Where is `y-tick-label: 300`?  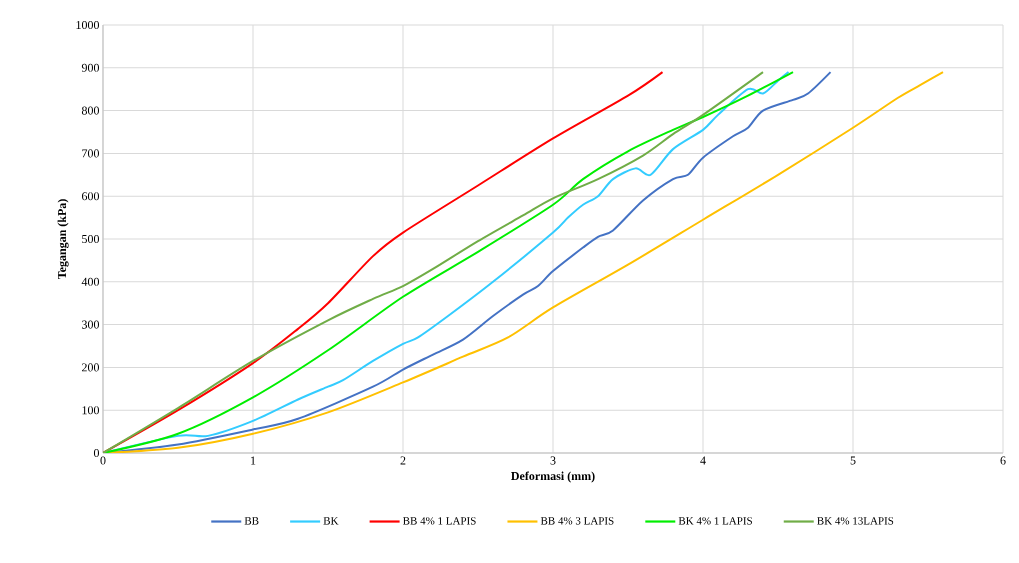 y-tick-label: 300 is located at coordinates (91, 324).